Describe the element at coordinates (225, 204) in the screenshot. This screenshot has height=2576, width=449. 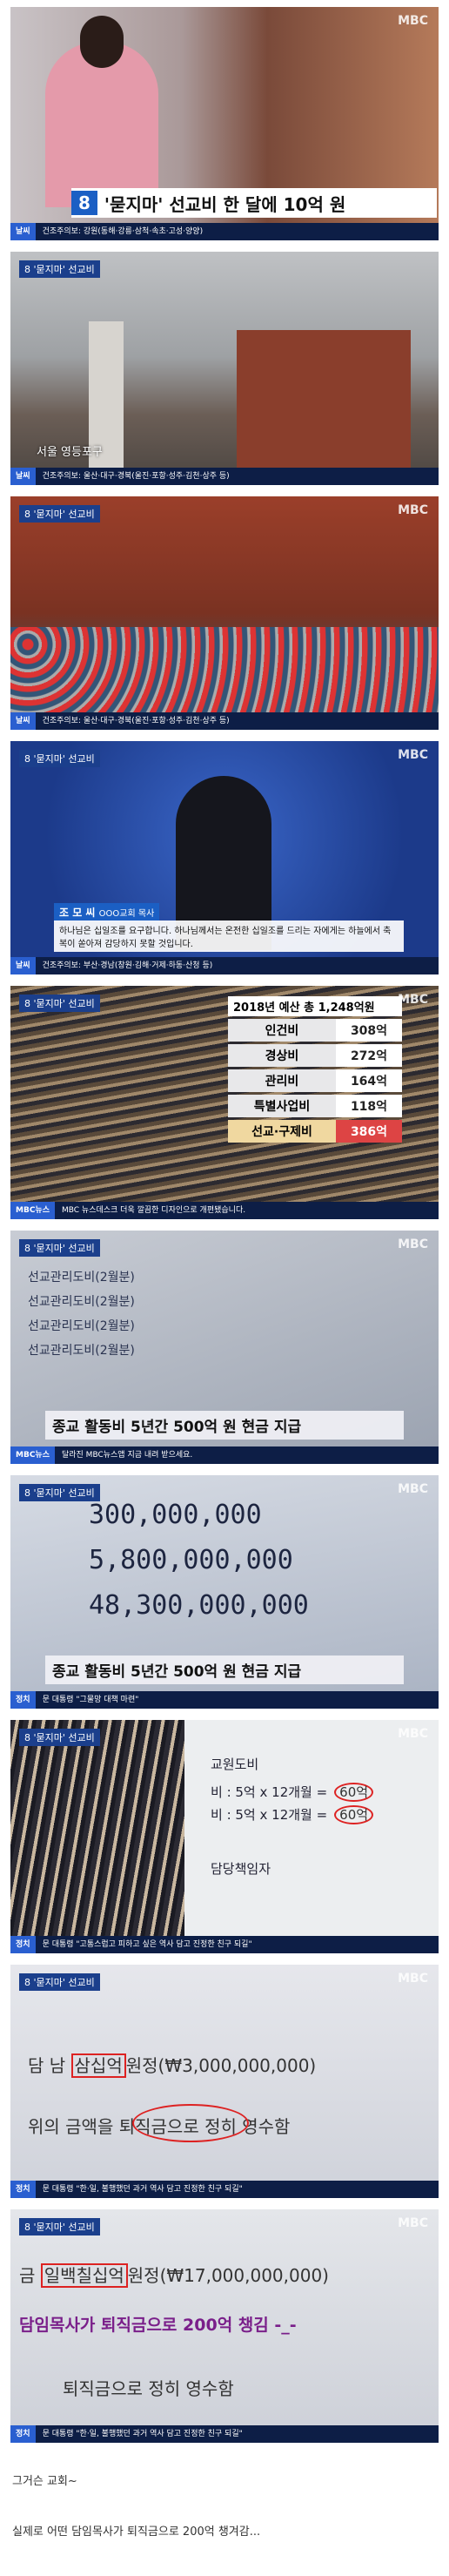
I see `headline: '묻지마' 선교비 한 달에 10억 원` at that location.